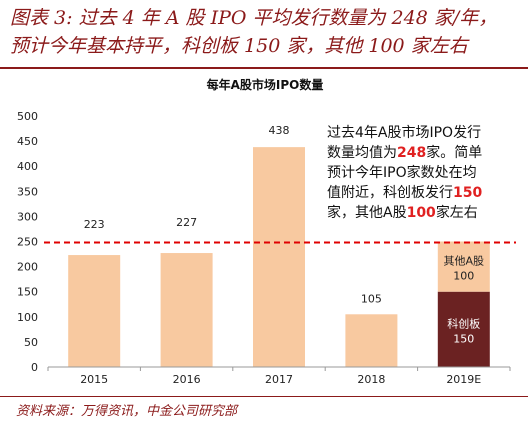 The height and width of the screenshot is (425, 528). Describe the element at coordinates (27, 317) in the screenshot. I see `y-tick-label: 100` at that location.